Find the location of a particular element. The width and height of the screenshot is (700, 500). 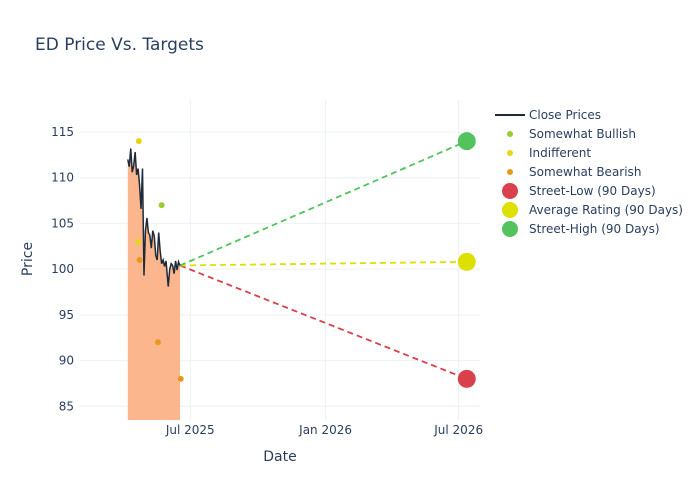

chart-title: ED Price Vs. Targets is located at coordinates (119, 45).